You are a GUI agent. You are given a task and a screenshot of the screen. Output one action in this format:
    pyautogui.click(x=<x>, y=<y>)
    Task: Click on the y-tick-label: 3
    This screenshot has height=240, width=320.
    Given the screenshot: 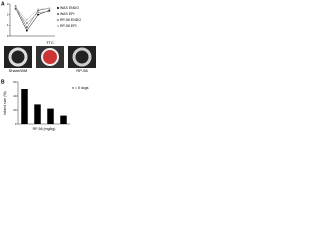 What is the action you would take?
    pyautogui.click(x=8, y=4)
    